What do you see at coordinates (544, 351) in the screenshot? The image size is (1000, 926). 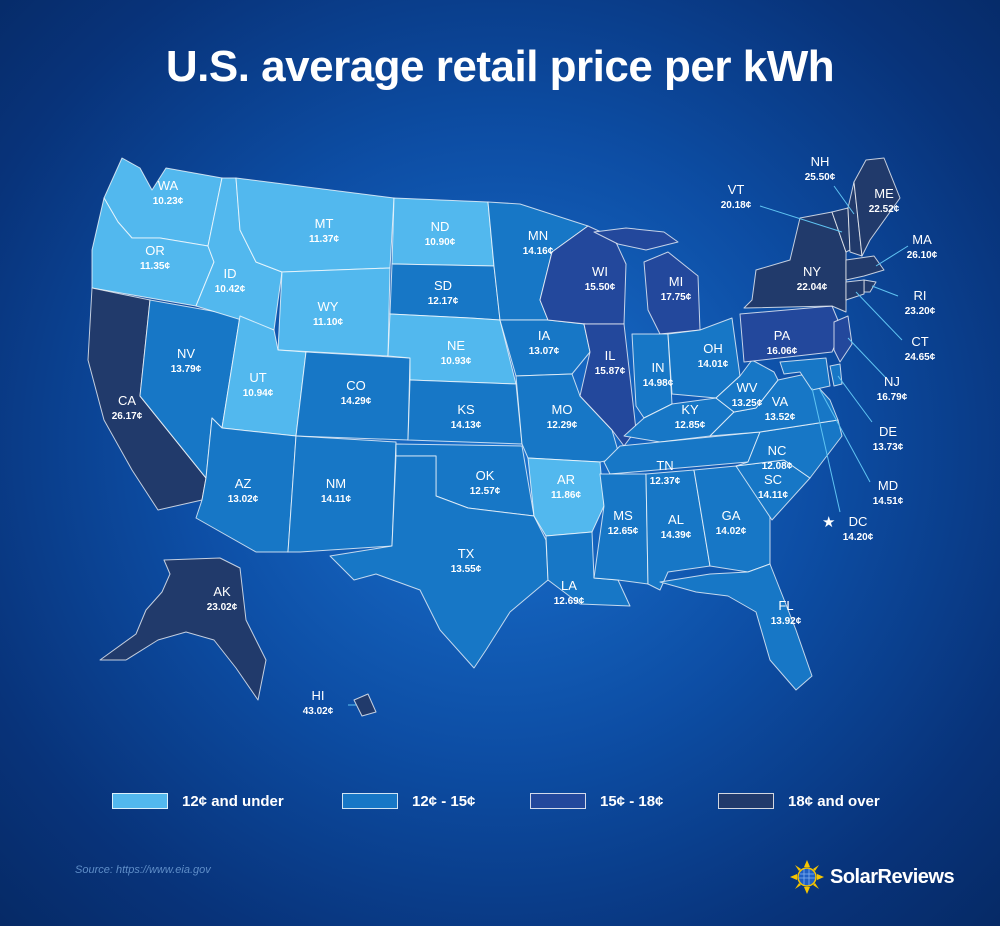 I see `state-price-ia: 13.07¢` at bounding box center [544, 351].